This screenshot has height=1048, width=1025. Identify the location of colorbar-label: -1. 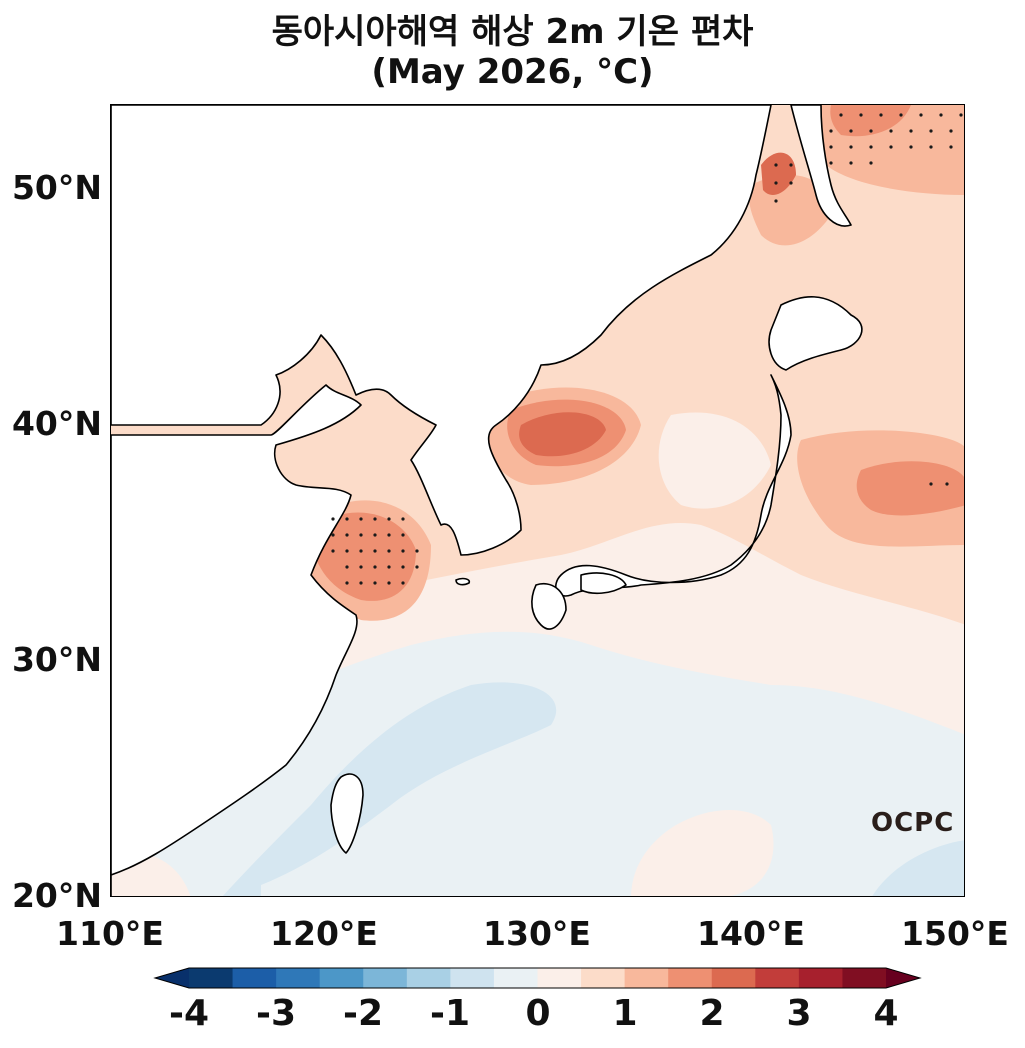
(450, 1013).